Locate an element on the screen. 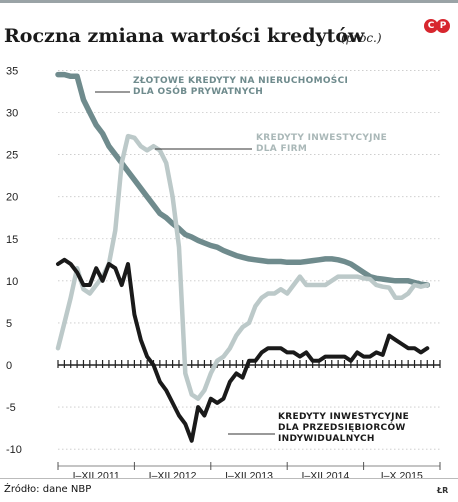 This screenshot has height=502, width=458. top-rule is located at coordinates (229, 1).